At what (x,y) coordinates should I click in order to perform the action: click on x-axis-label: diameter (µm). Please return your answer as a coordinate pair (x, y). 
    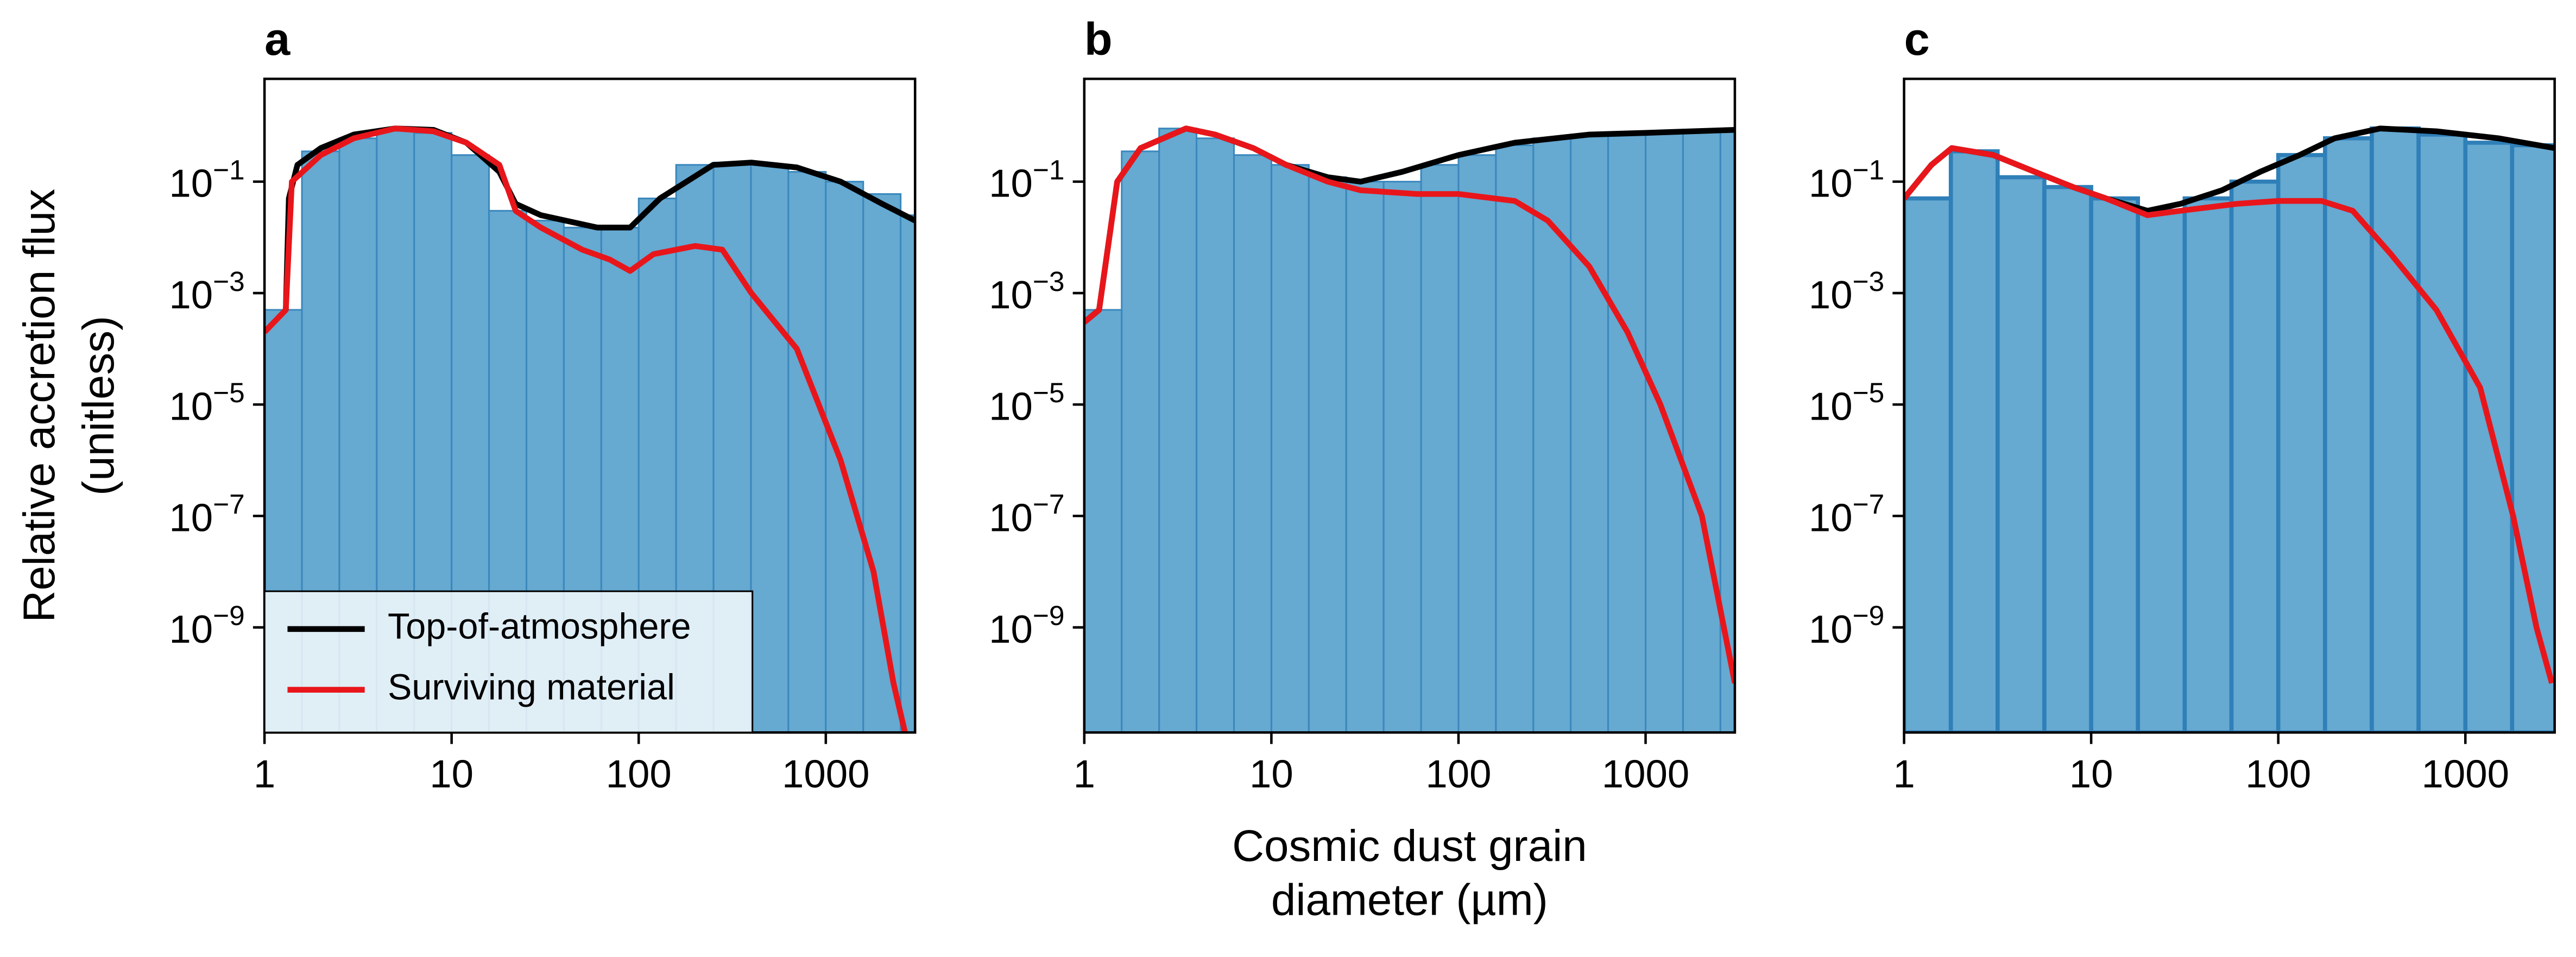
    Looking at the image, I should click on (1410, 901).